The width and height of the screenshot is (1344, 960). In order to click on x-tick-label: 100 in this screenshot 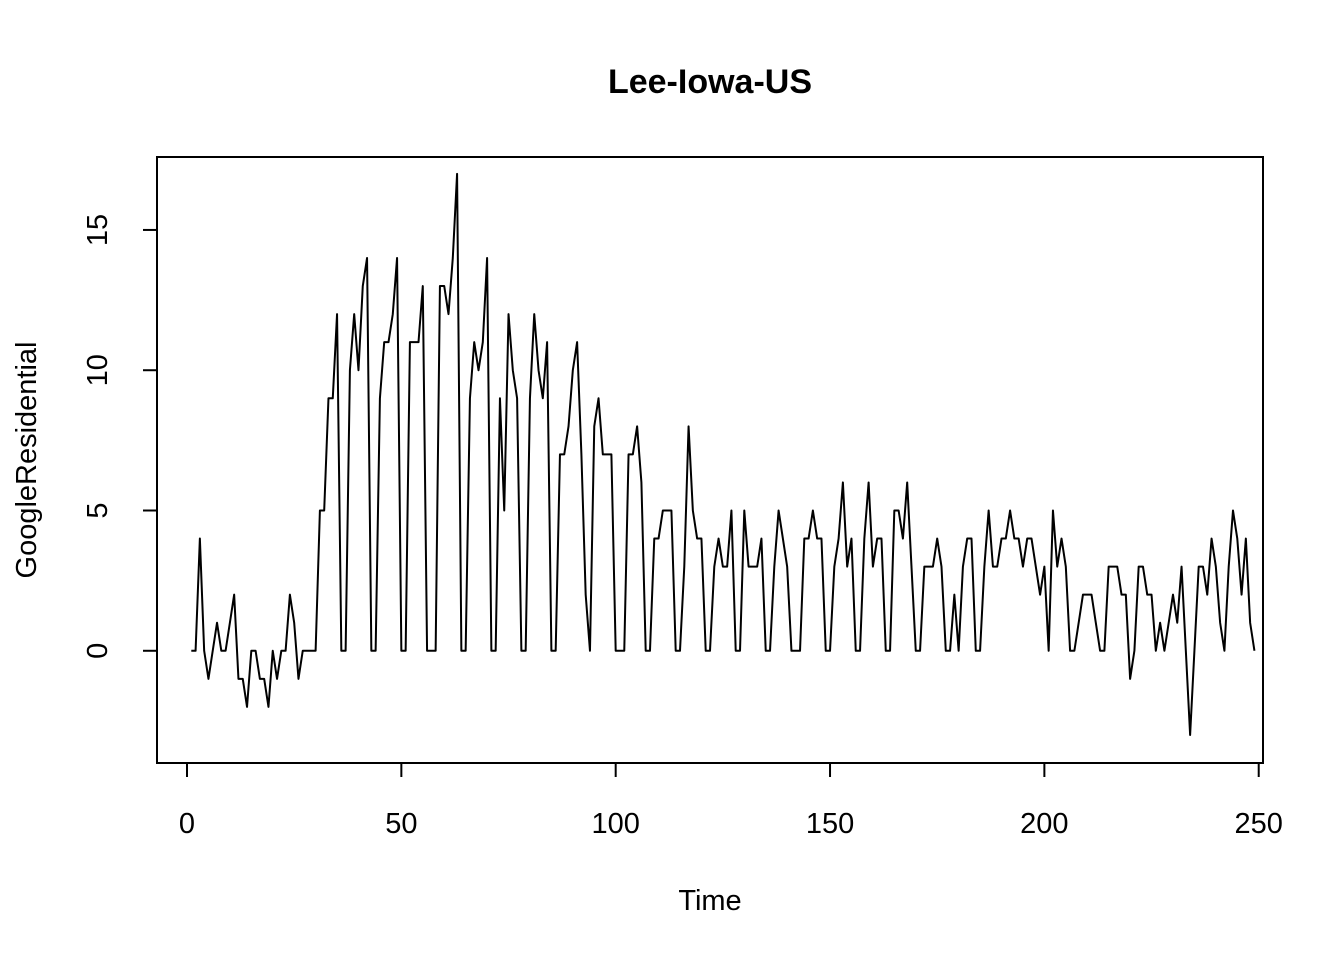, I will do `click(615, 824)`.